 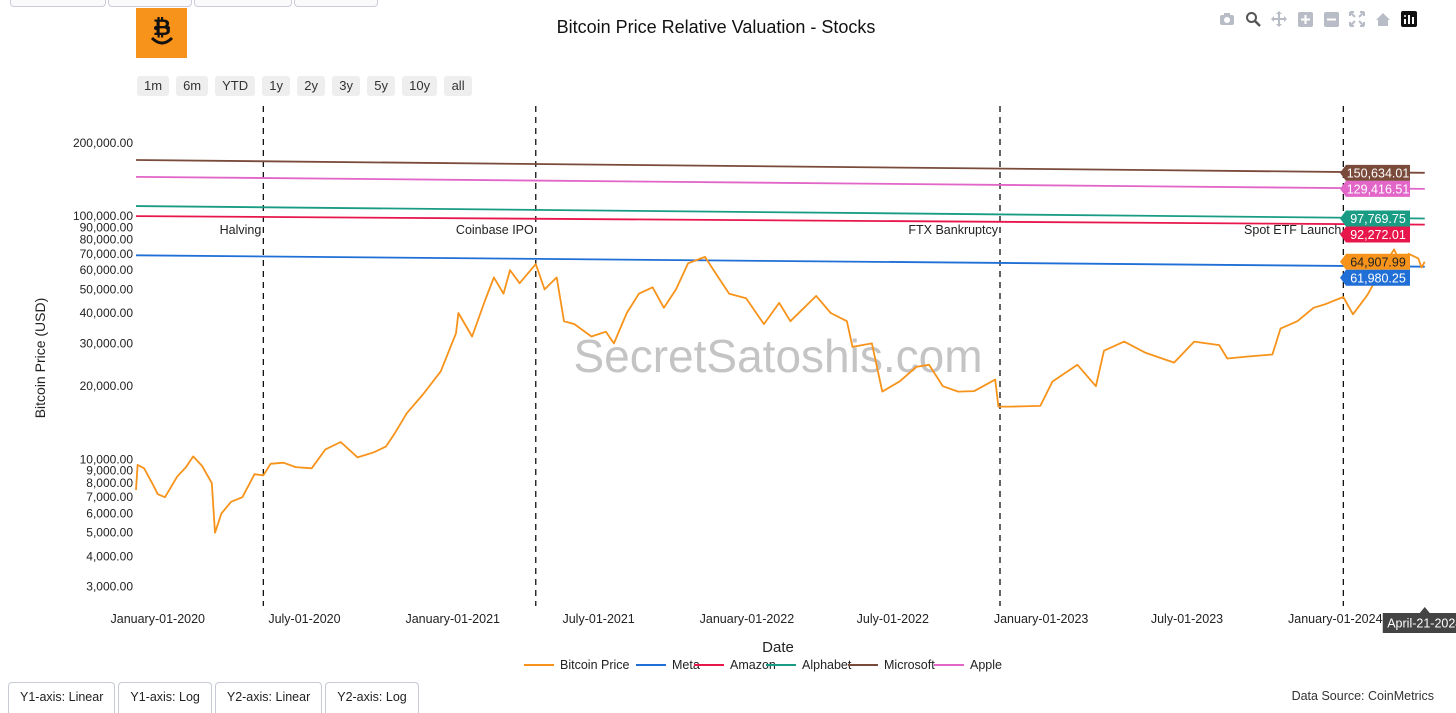 What do you see at coordinates (372, 697) in the screenshot?
I see `axis-tab: Y2-axis: Log` at bounding box center [372, 697].